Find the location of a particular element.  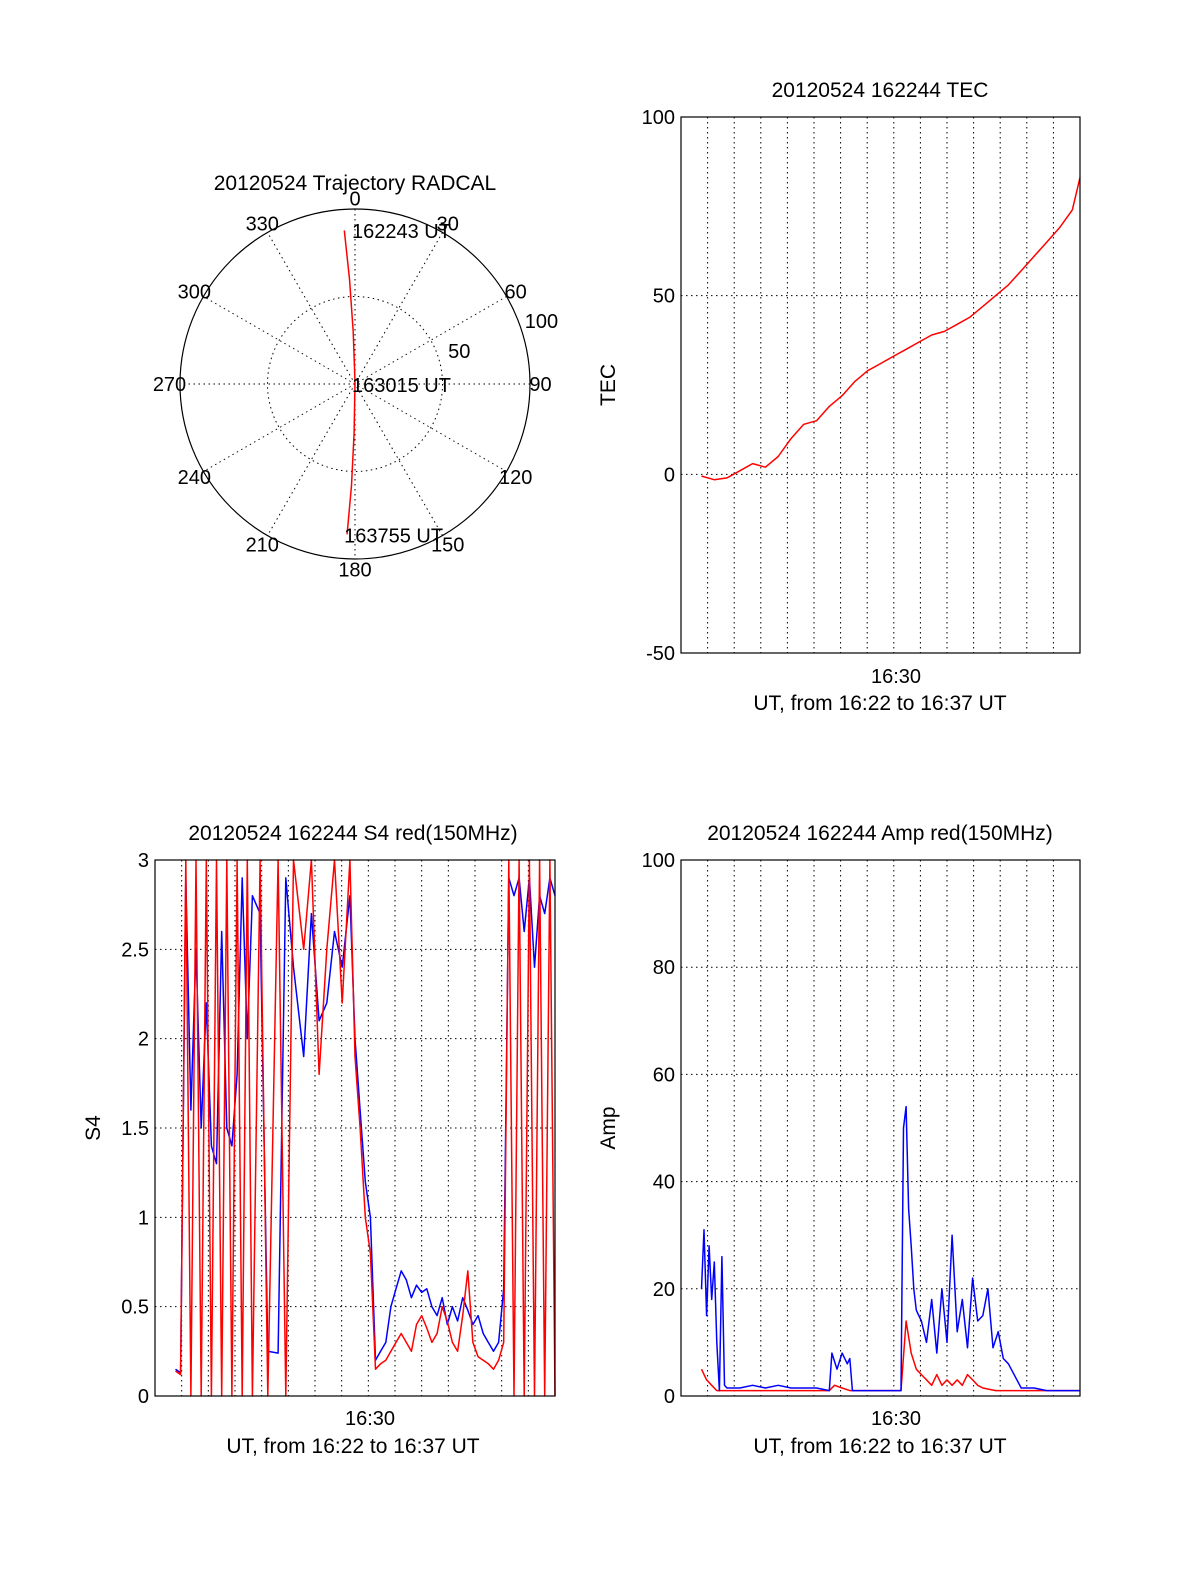

tec-xlabel: UT, from 16:22 to 16:37 UT is located at coordinates (879, 703).